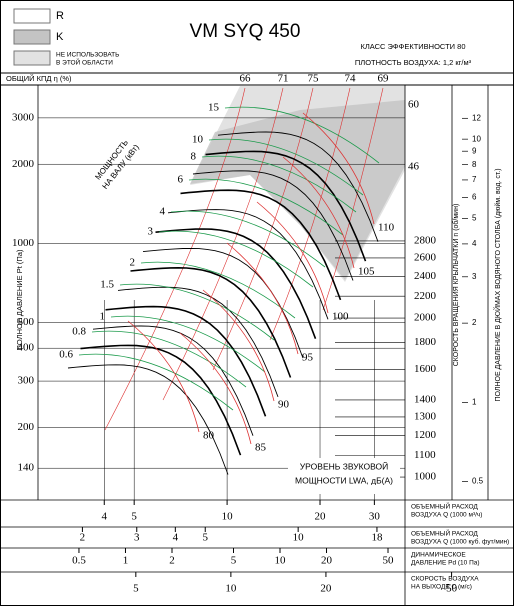 The width and height of the screenshot is (514, 606). I want to click on pressure-axis-title: ПОЛНОЕ ДАВЛЕНИЕ Pt (Па), so click(19, 299).